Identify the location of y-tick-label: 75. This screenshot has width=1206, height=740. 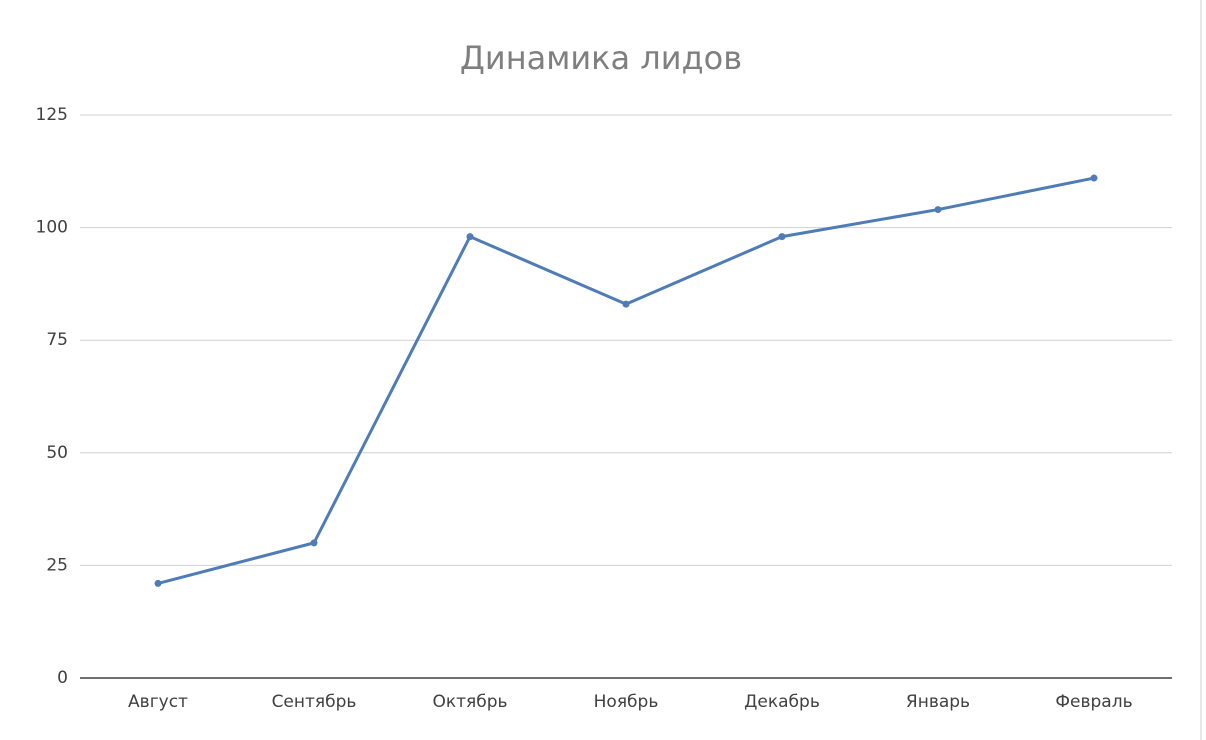
(57, 340).